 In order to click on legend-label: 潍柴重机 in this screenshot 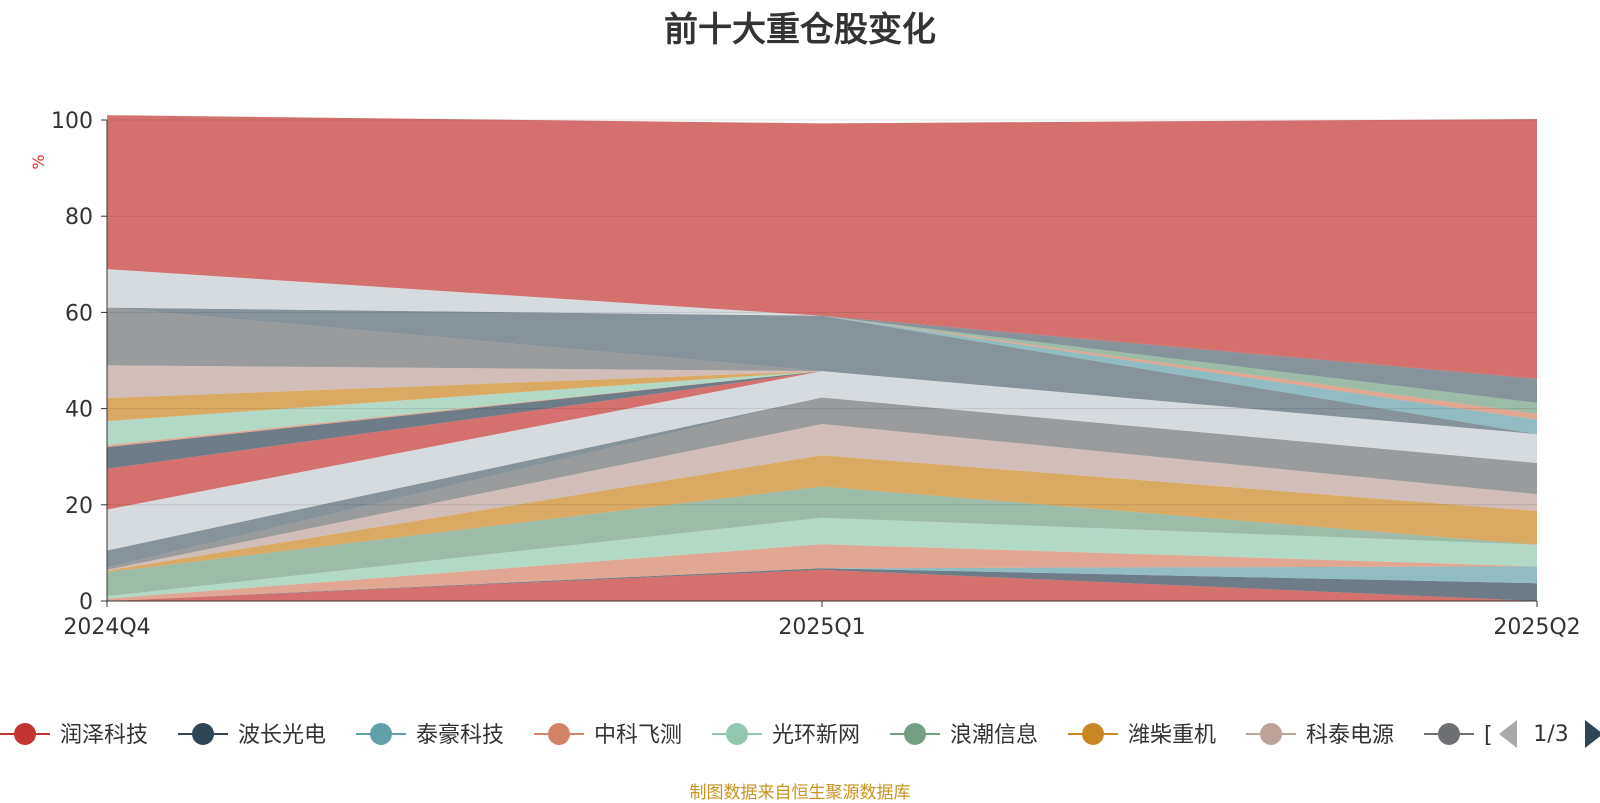, I will do `click(1172, 735)`.